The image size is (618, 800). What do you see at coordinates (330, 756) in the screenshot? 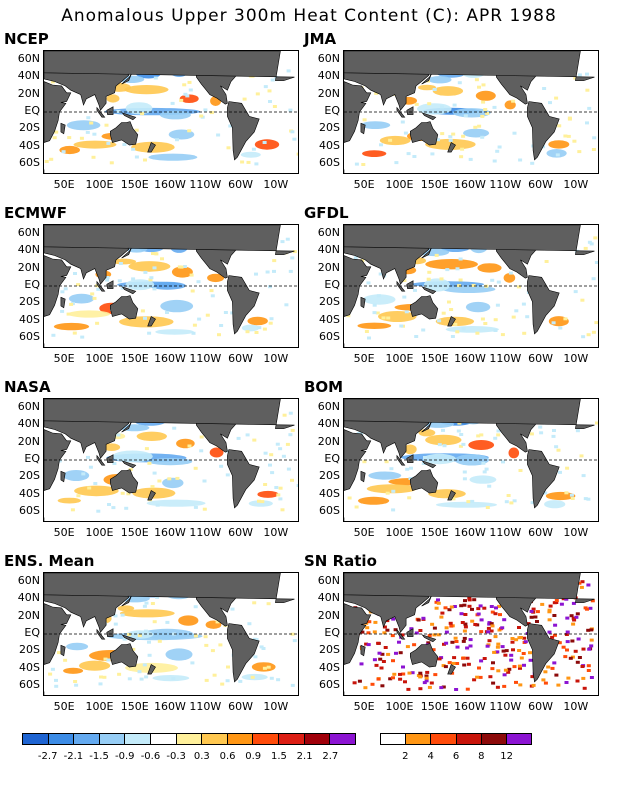
I see `colorbar-label: 2.7` at bounding box center [330, 756].